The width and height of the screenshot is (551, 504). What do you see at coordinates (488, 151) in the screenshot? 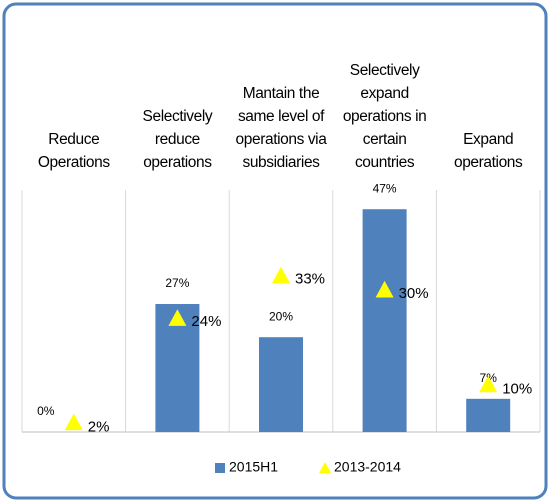
I see `category-label: Expand operations` at bounding box center [488, 151].